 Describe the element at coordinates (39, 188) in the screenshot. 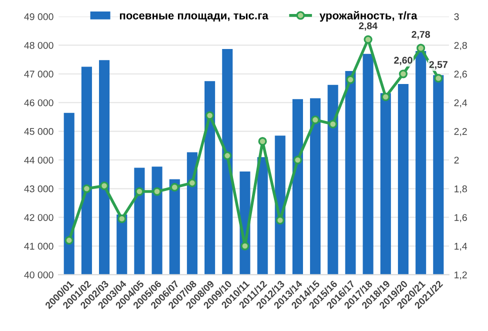

I see `y-tick-label: 43 000` at that location.